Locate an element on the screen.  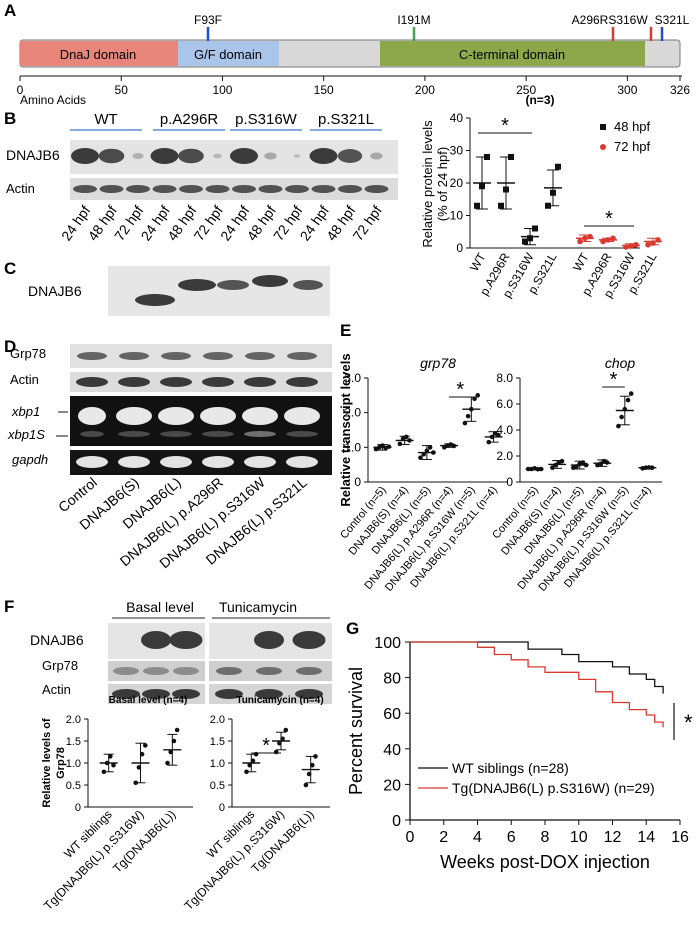
variant-label-a296r: A296R is located at coordinates (590, 20).